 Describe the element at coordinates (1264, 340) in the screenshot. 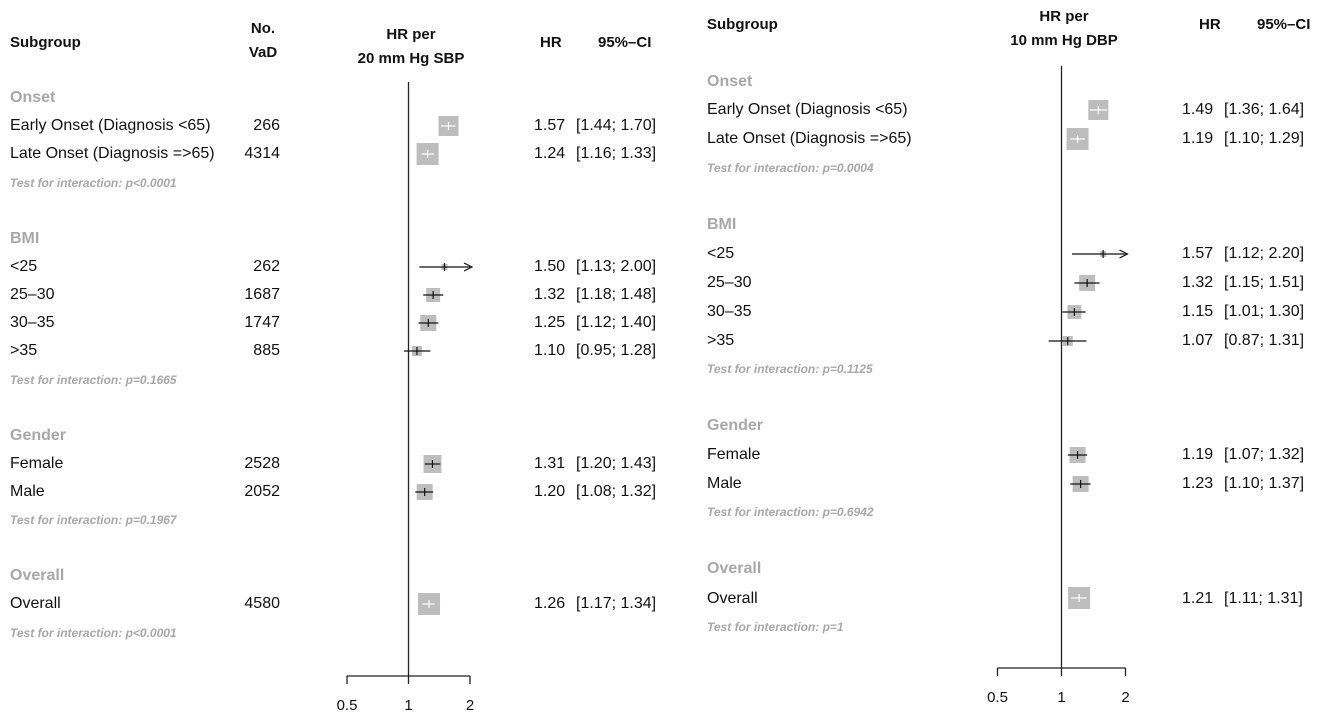

I see `row-ci: [0.87; 1.31]` at that location.